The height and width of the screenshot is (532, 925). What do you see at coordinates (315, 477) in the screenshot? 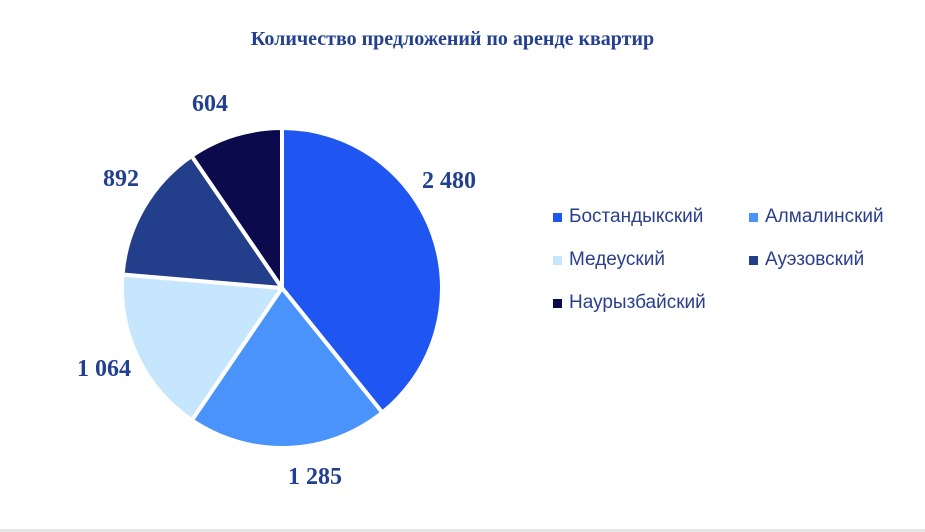
I see `data-label-2: 1 285` at bounding box center [315, 477].